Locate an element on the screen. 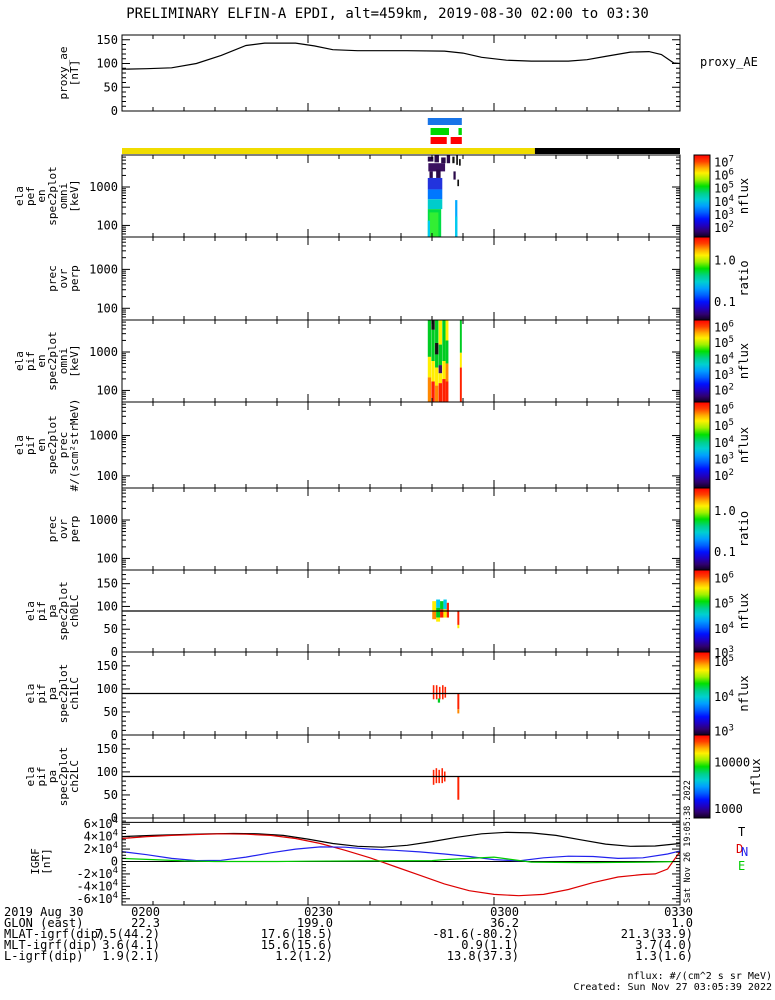 The height and width of the screenshot is (1000, 775). bottom-row-value: 7.5(44.2) is located at coordinates (127, 934).